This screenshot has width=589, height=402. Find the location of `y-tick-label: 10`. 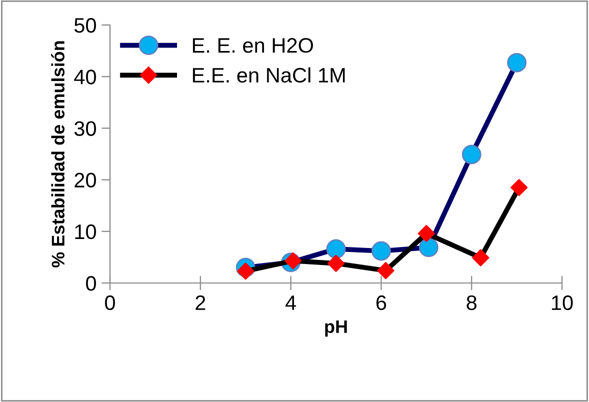

y-tick-label: 10 is located at coordinates (85, 232).